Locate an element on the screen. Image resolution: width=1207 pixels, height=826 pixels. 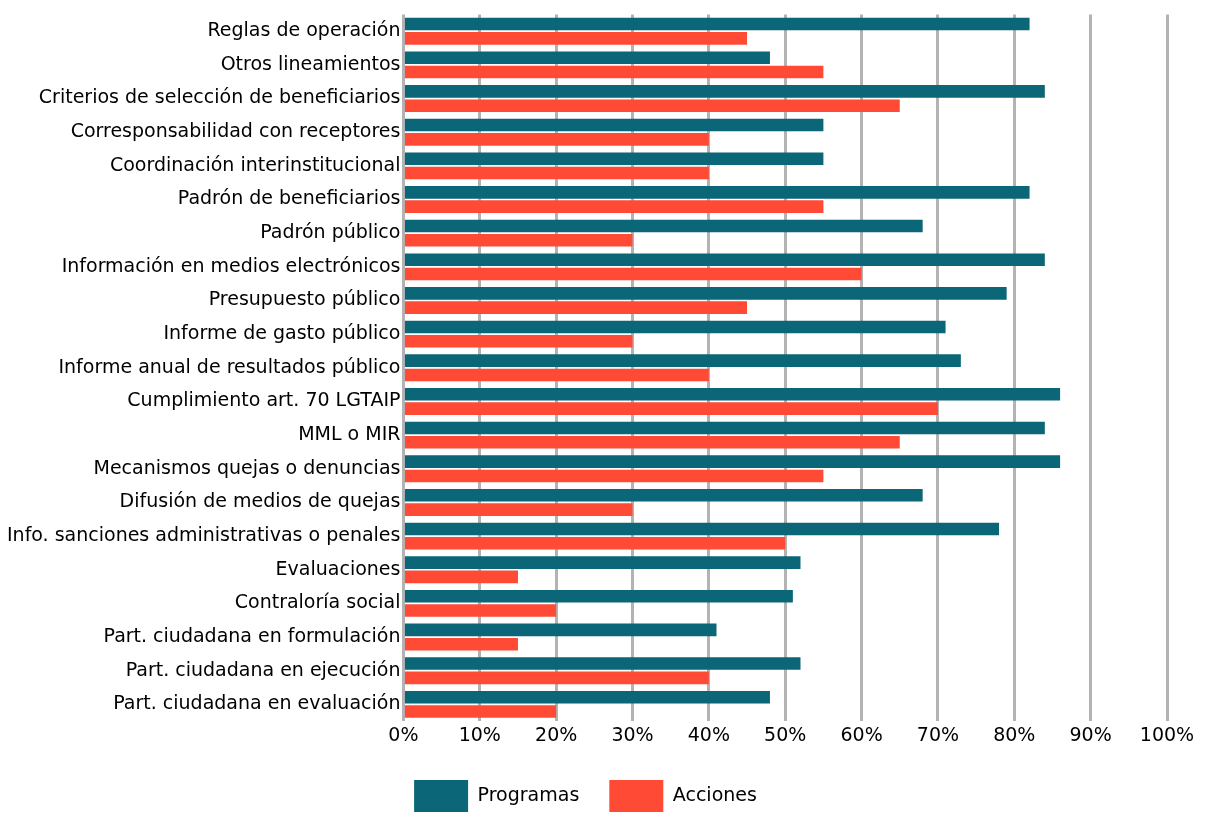
x-tick-label: 10% is located at coordinates (479, 733).